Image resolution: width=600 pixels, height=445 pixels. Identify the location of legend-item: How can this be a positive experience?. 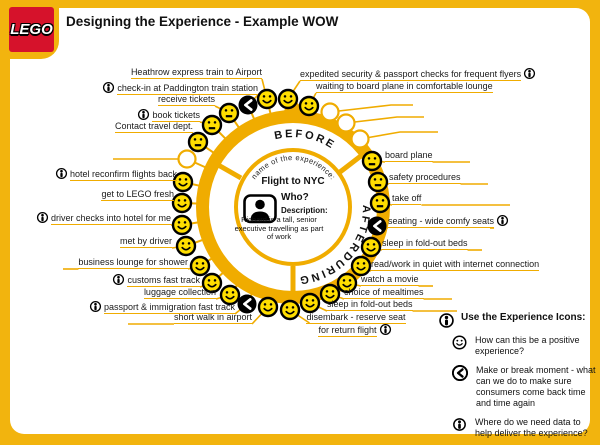
(524, 346).